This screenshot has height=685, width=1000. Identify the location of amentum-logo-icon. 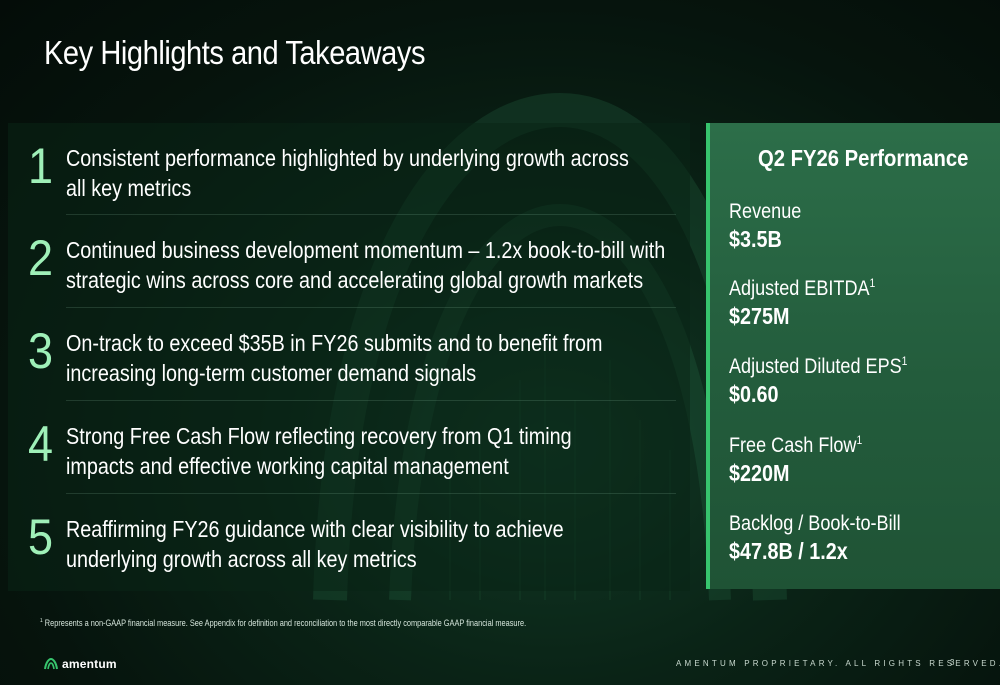
(51, 664).